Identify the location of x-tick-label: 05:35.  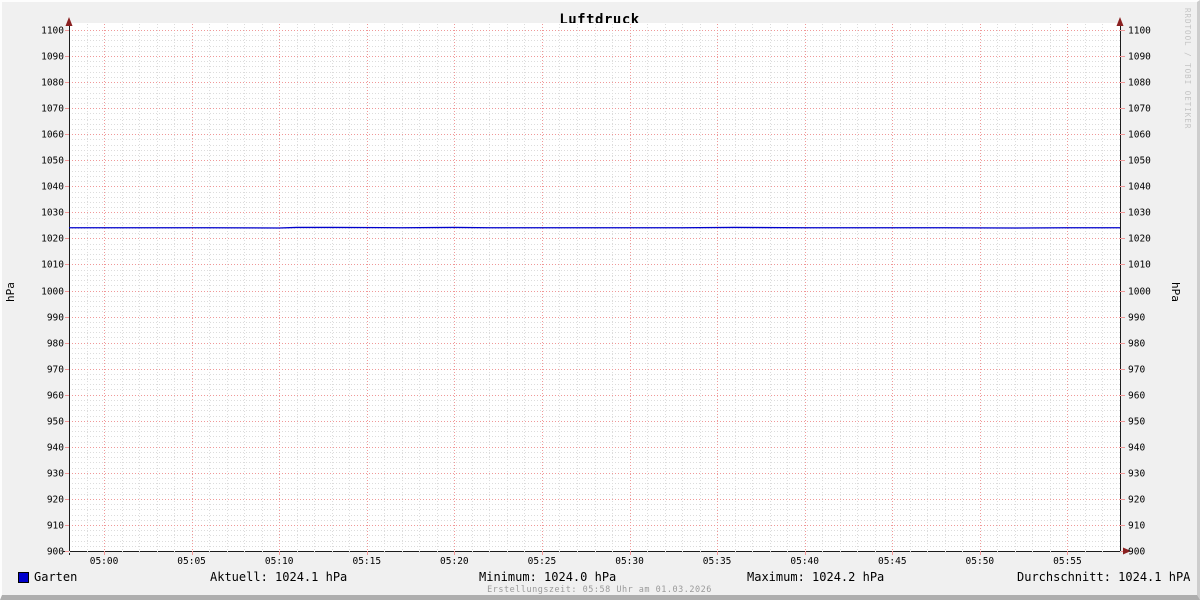
(717, 561).